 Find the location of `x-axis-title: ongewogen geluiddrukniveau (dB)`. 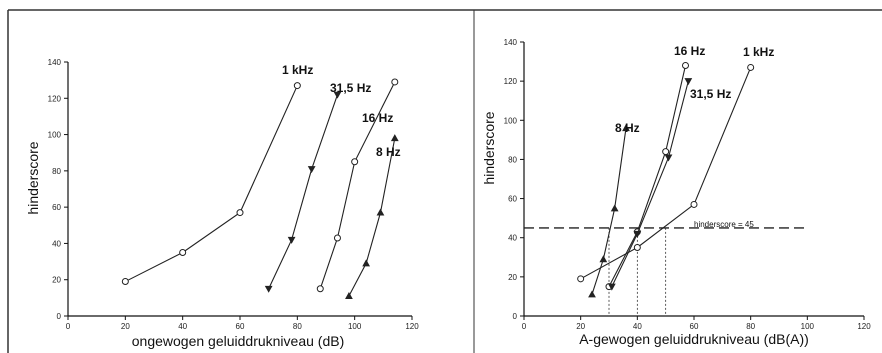

x-axis-title: ongewogen geluiddrukniveau (dB) is located at coordinates (238, 341).